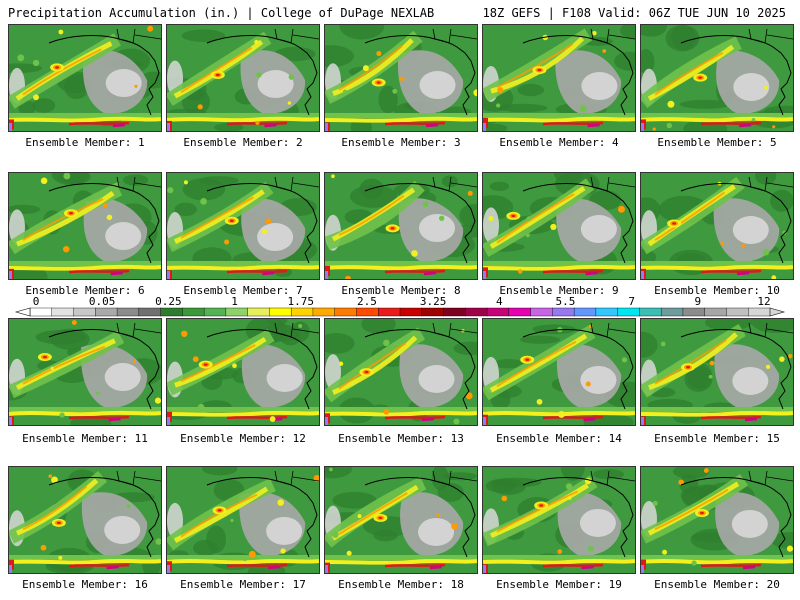 This screenshot has height=600, width=800. I want to click on panel-label: Ensemble Member: 19, so click(559, 584).